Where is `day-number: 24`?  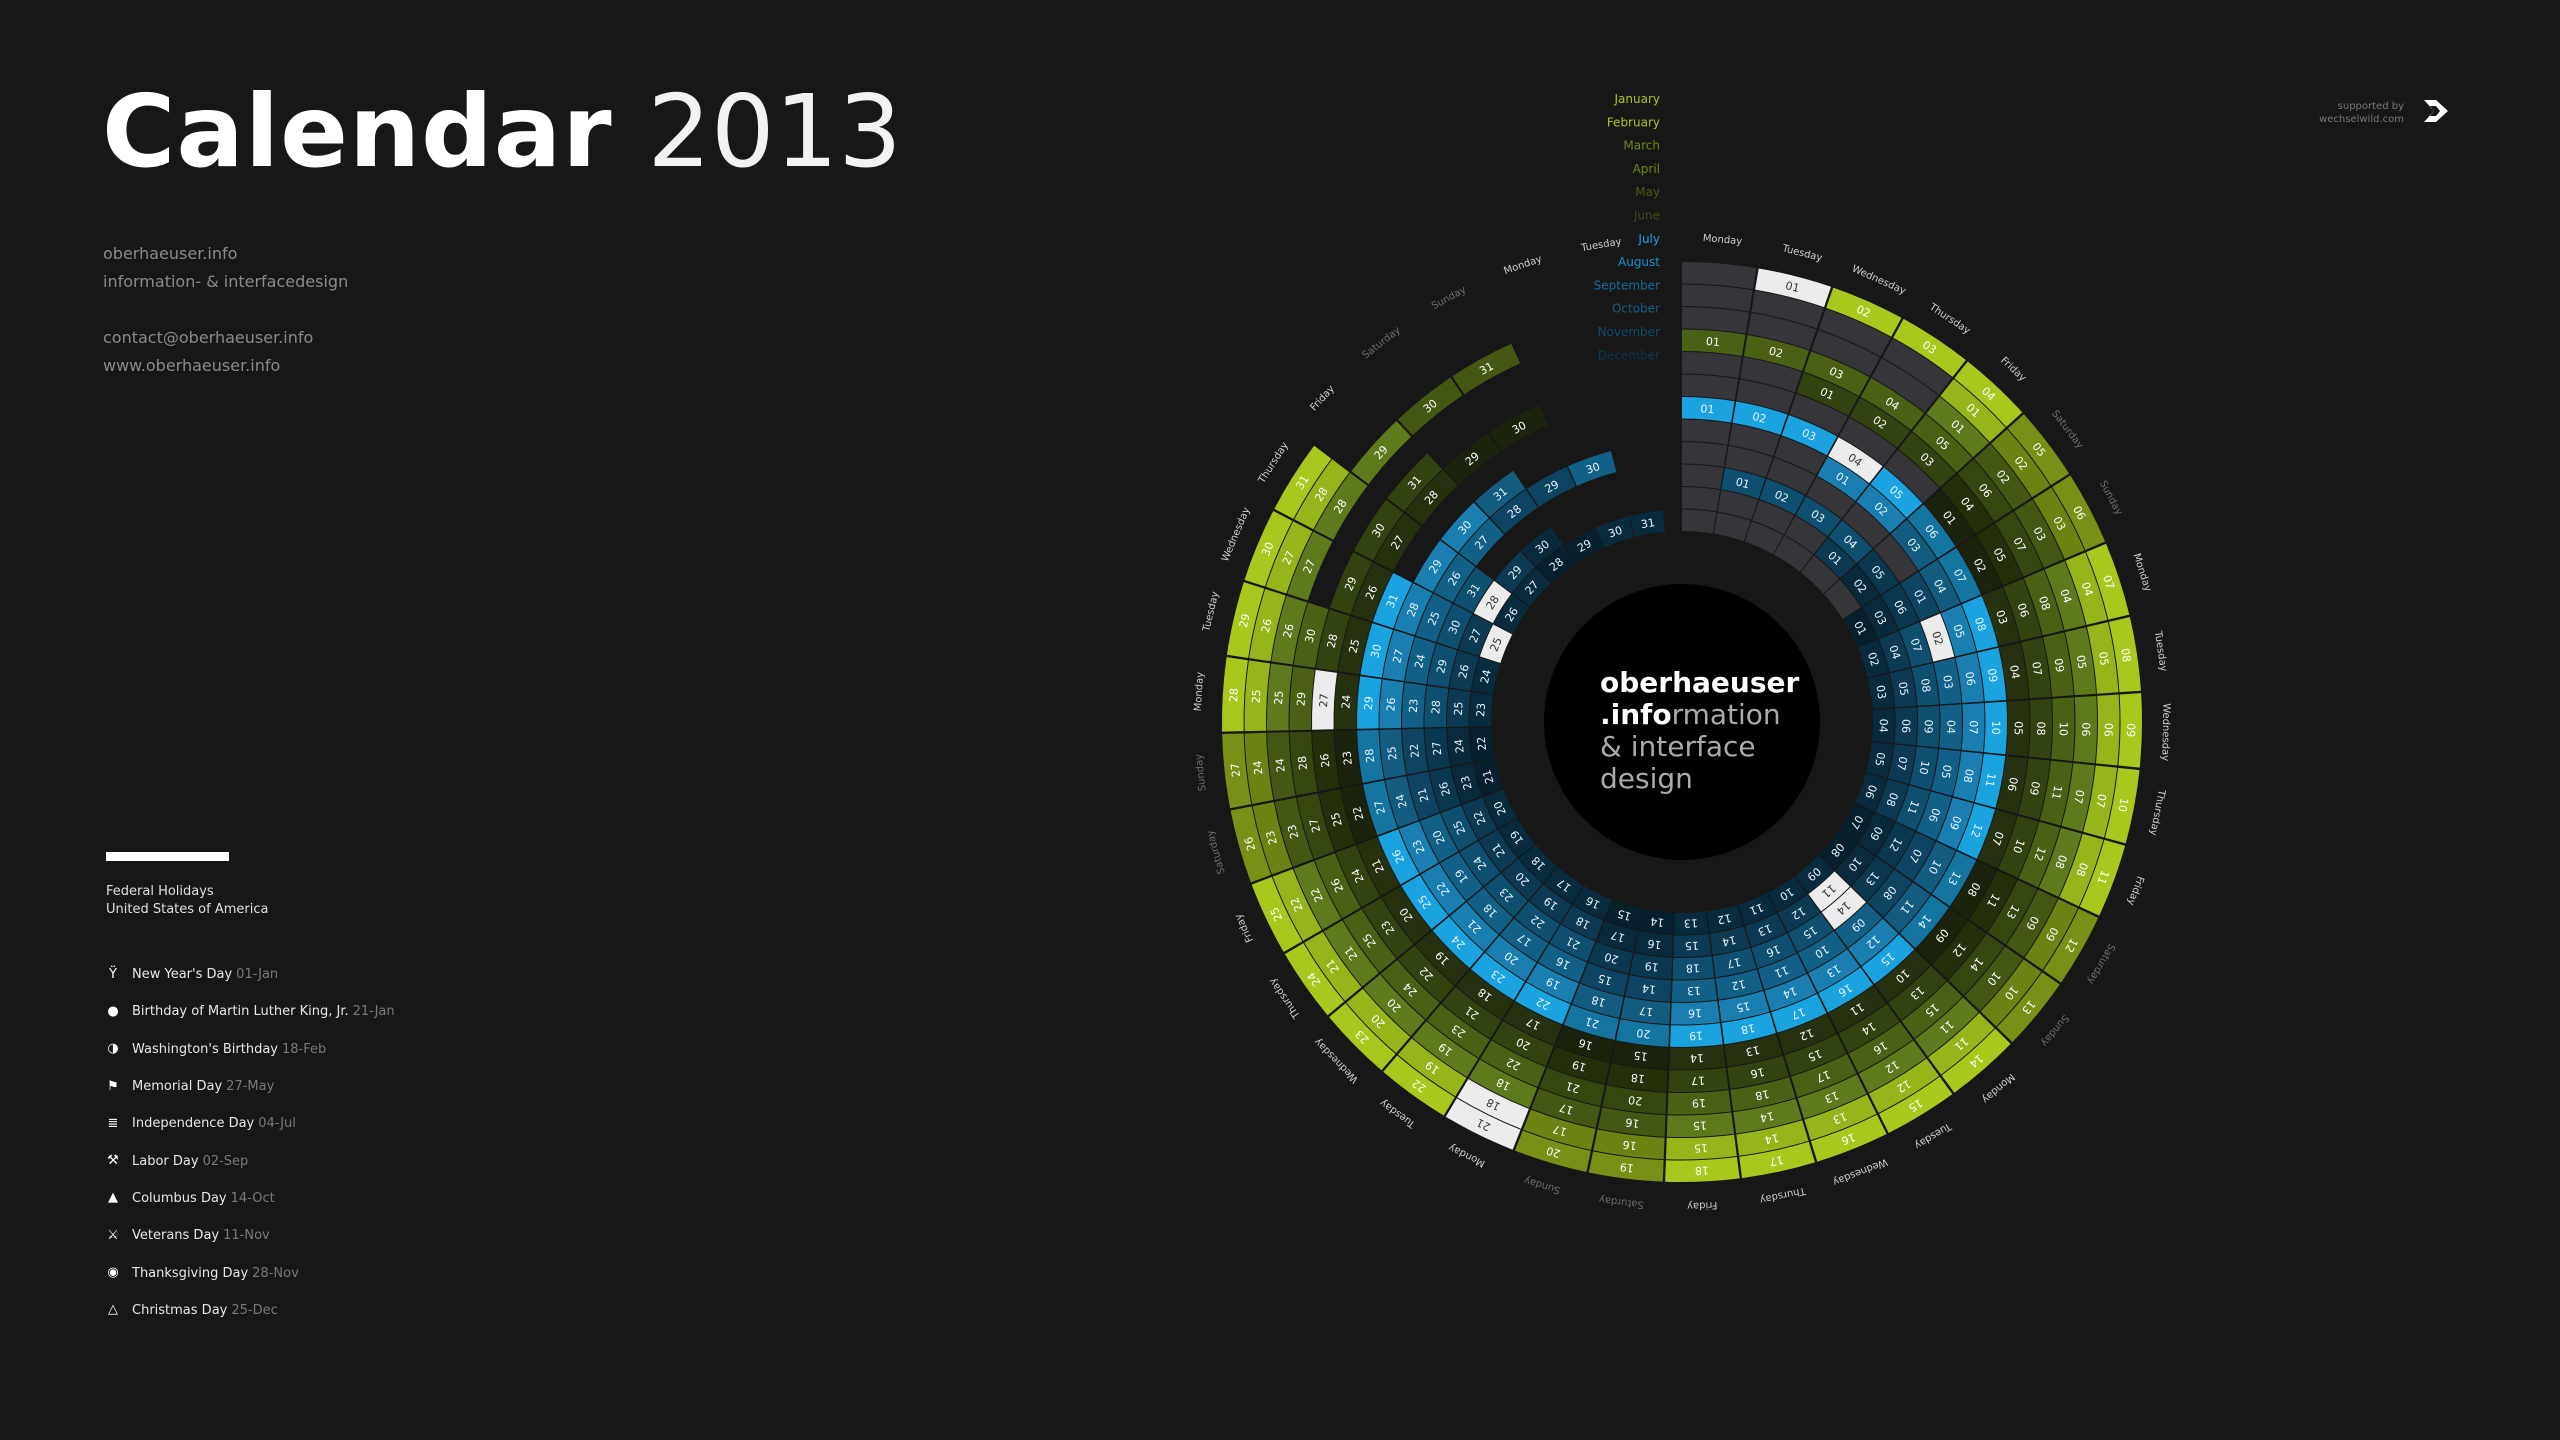 day-number: 24 is located at coordinates (1358, 875).